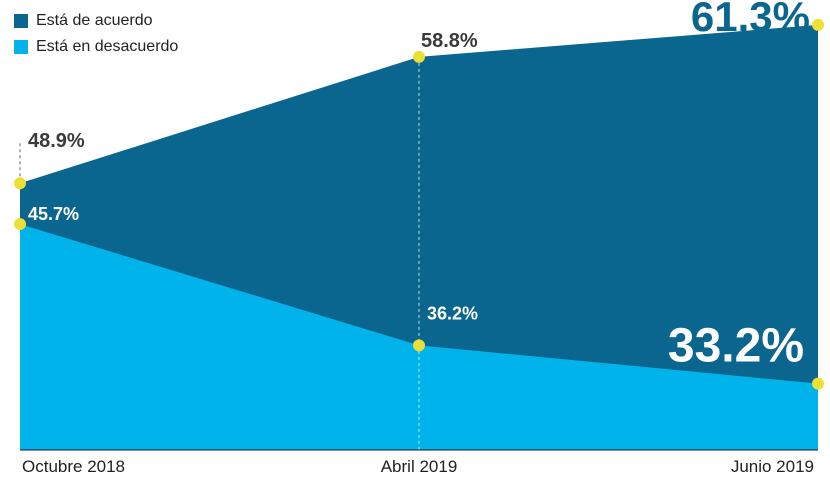 The image size is (830, 479). I want to click on data-label-disagree-1: 36.2%, so click(452, 313).